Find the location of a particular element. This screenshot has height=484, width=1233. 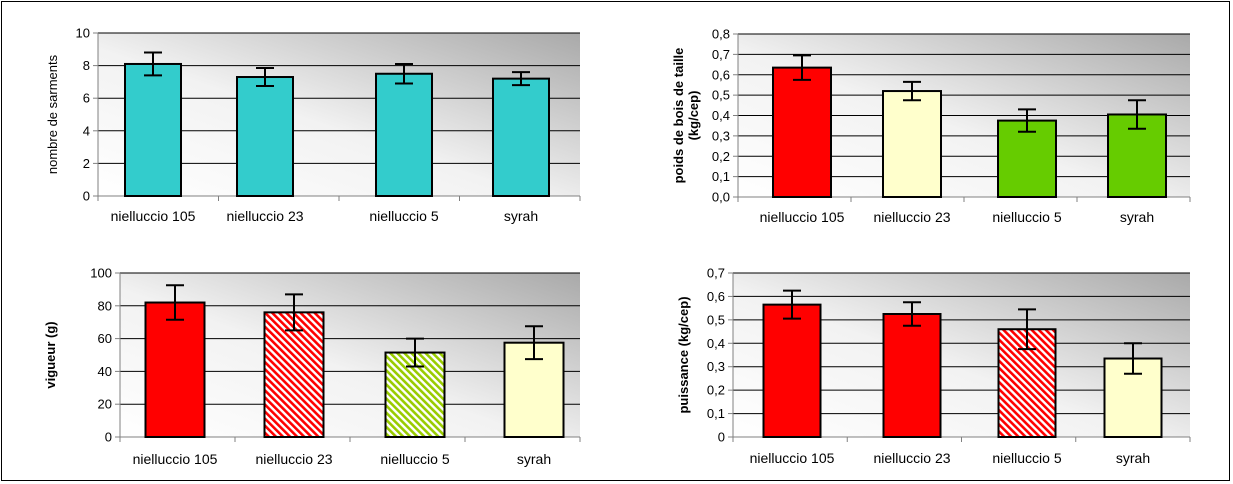

y-tick-label: 0,8 is located at coordinates (721, 34).